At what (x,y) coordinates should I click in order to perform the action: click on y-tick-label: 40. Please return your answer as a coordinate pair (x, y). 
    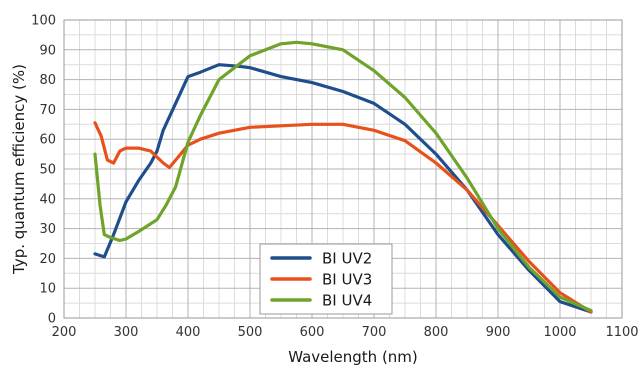
    Looking at the image, I should click on (47, 199).